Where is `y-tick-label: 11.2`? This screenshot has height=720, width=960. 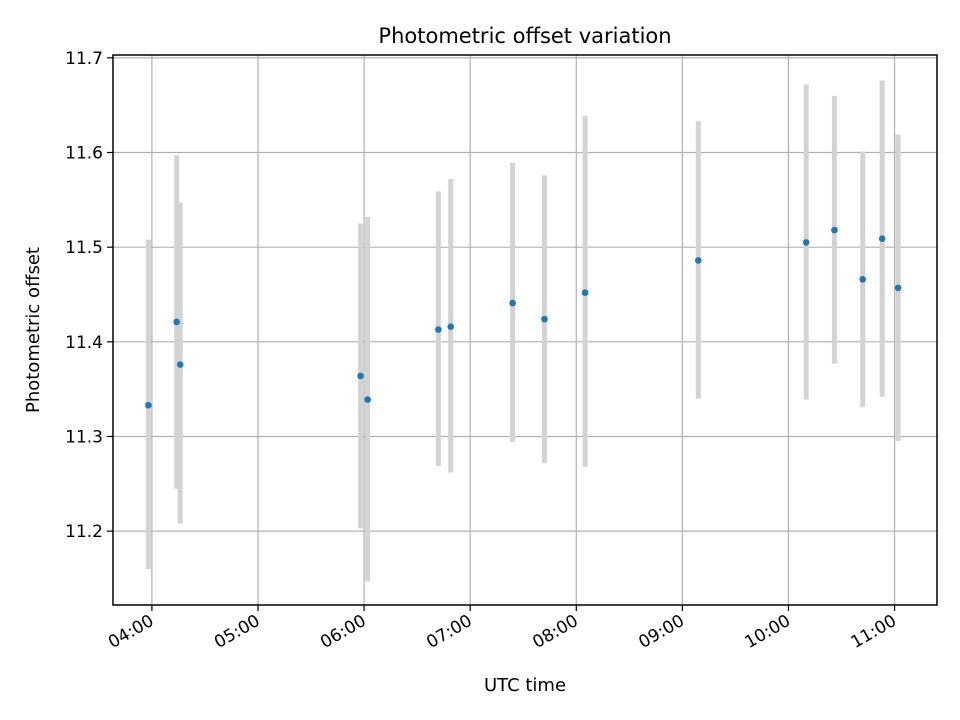 y-tick-label: 11.2 is located at coordinates (84, 532).